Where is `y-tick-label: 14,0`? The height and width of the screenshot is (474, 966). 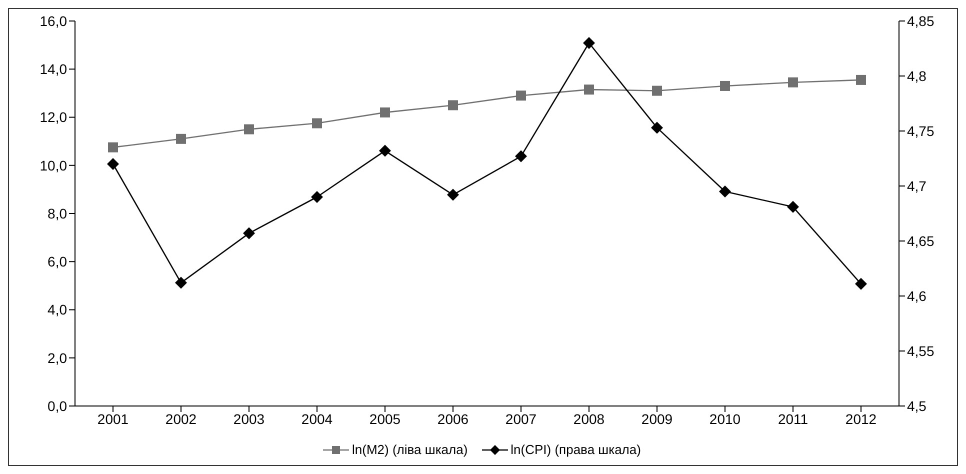
y-tick-label: 14,0 is located at coordinates (54, 69).